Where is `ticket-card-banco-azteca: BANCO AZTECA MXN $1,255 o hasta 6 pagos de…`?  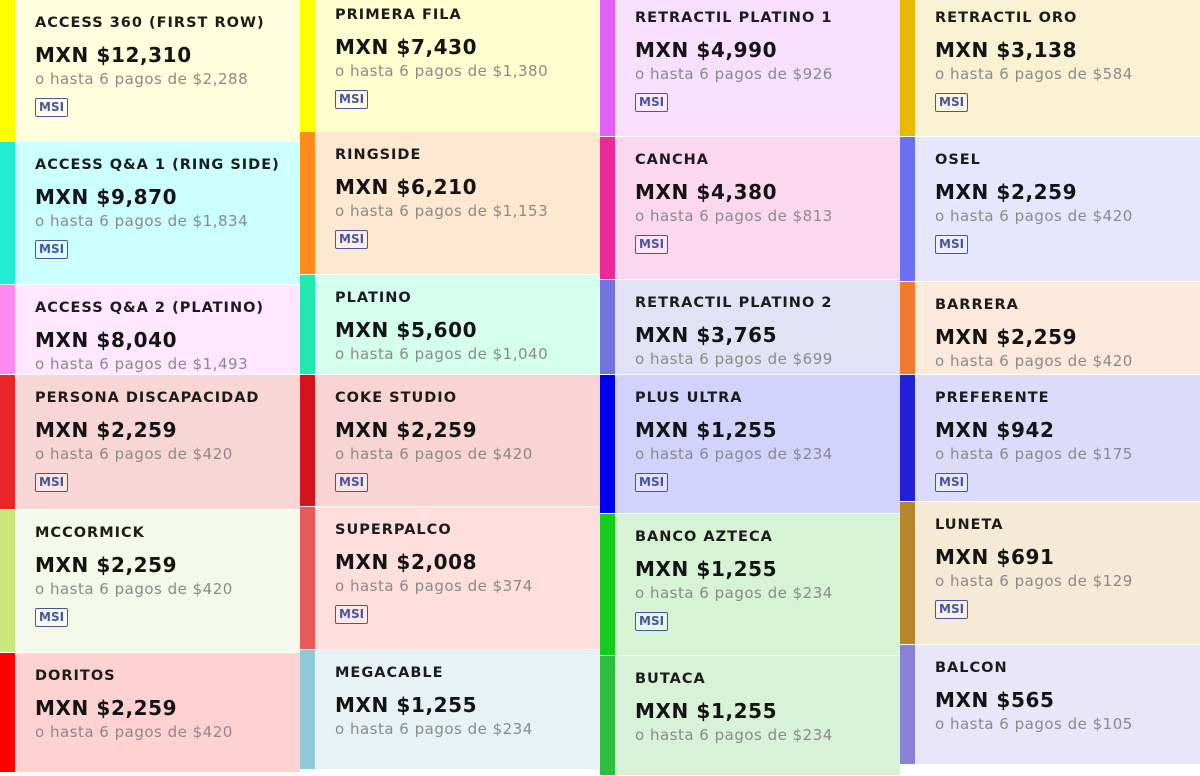 ticket-card-banco-azteca: BANCO AZTECA MXN $1,255 o hasta 6 pagos de… is located at coordinates (750, 585).